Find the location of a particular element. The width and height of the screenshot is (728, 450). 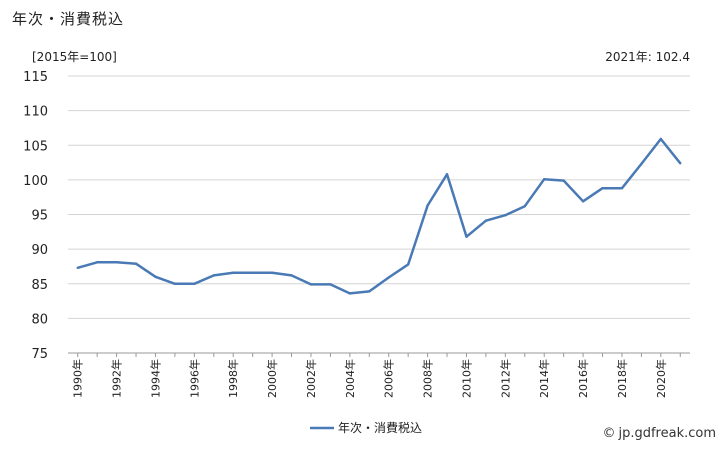

legend: 年次・消費税込 is located at coordinates (366, 427).